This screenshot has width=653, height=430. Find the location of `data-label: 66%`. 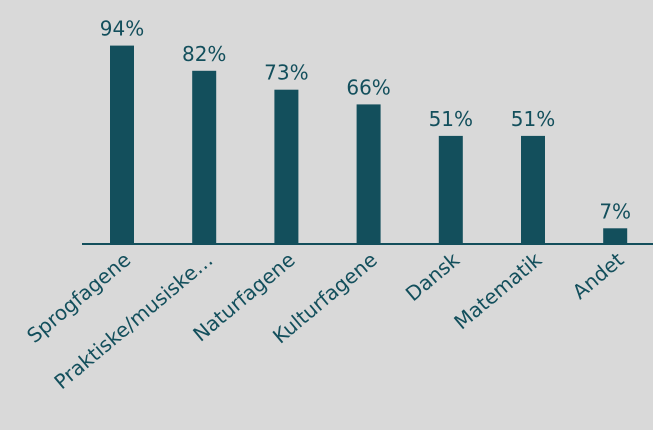

data-label: 66% is located at coordinates (368, 87).